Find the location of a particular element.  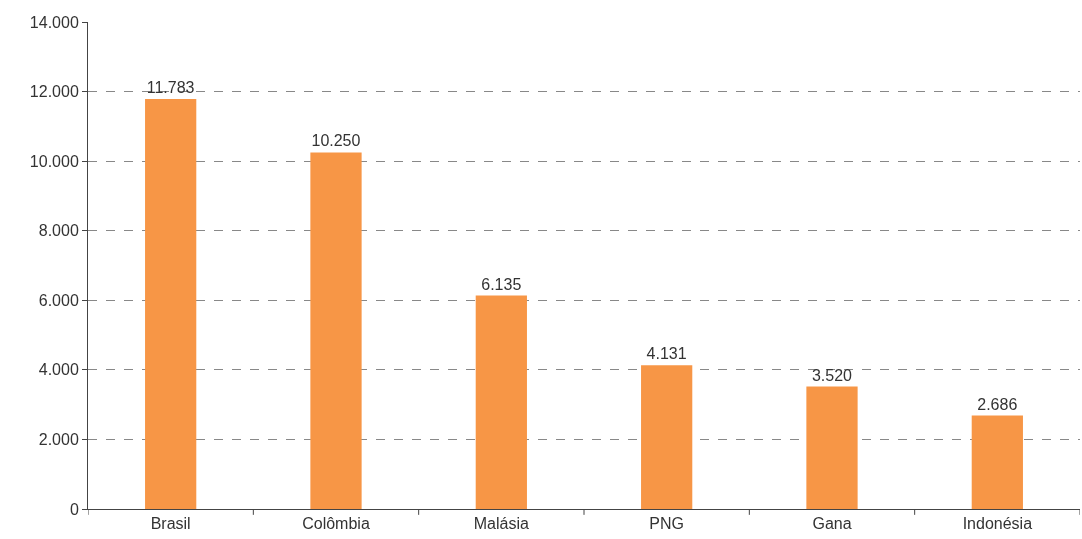

y-tick-label: 14.000 is located at coordinates (54, 22).